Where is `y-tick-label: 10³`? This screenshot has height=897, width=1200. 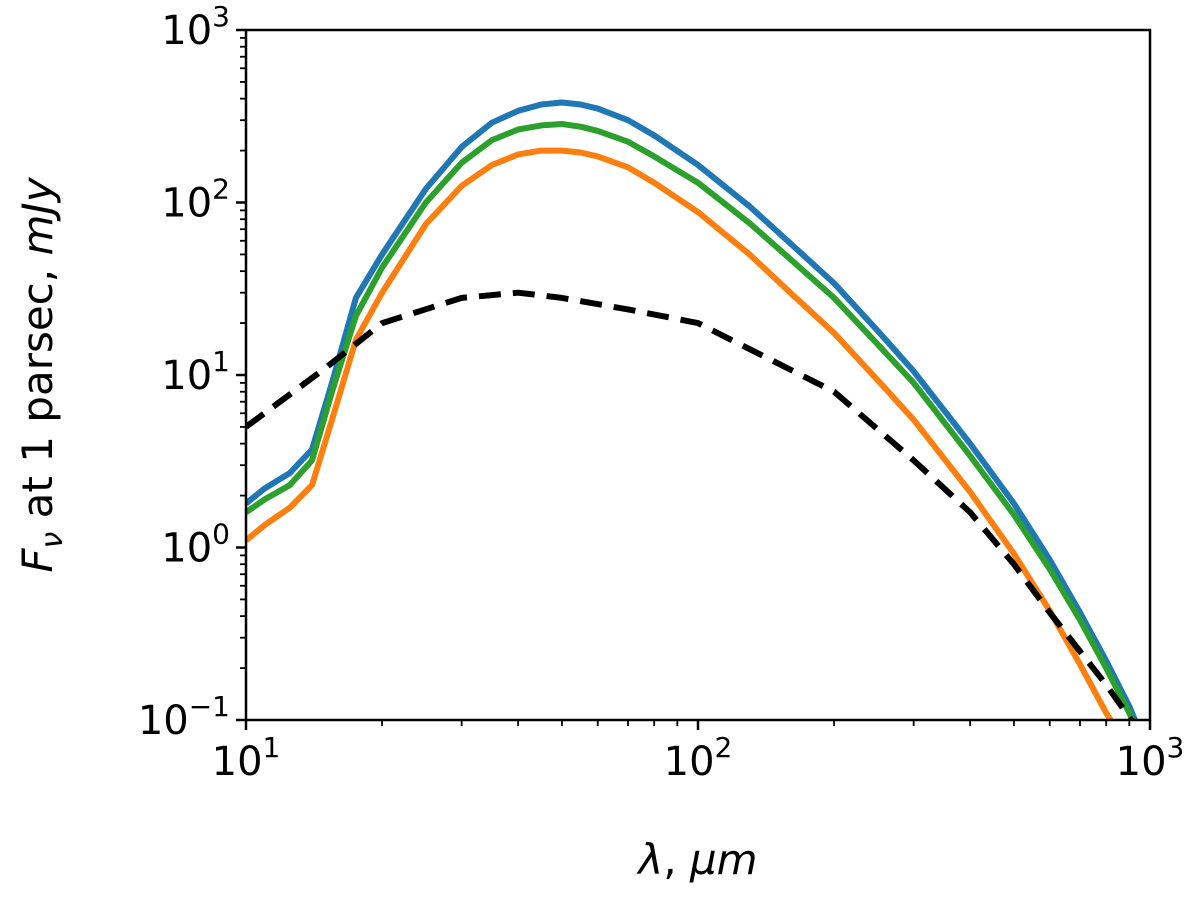 y-tick-label: 10³ is located at coordinates (195, 27).